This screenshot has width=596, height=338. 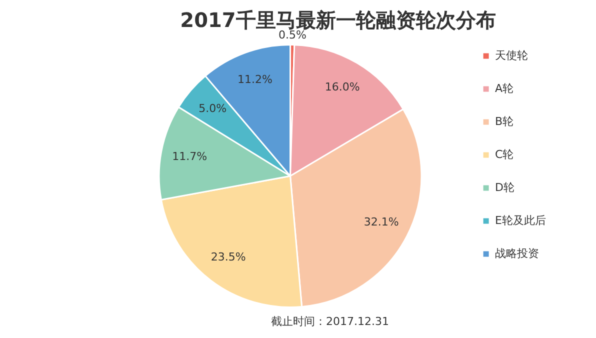 I want to click on data-label: 0.5%, so click(x=292, y=35).